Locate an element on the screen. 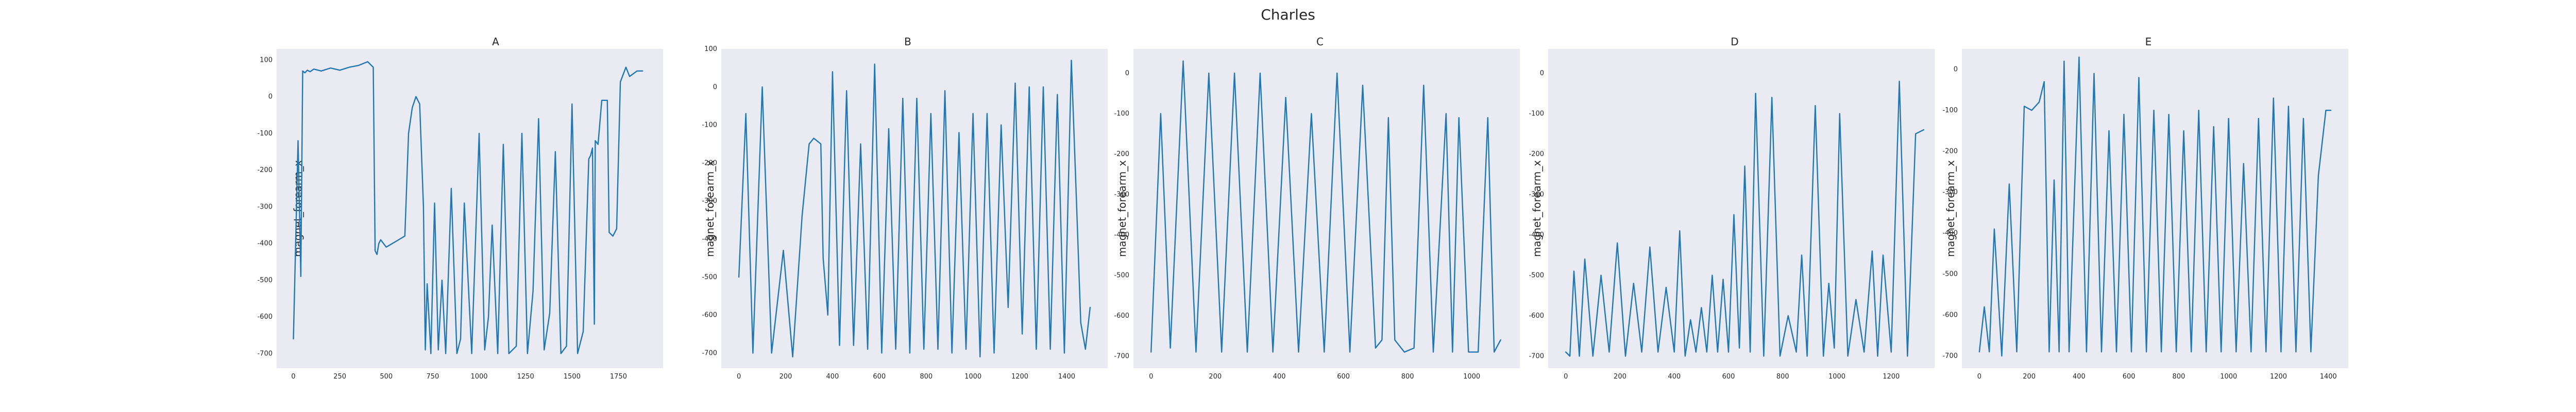 This screenshot has width=2576, height=412. subplot-e-ytick-label: -300 is located at coordinates (1950, 192).